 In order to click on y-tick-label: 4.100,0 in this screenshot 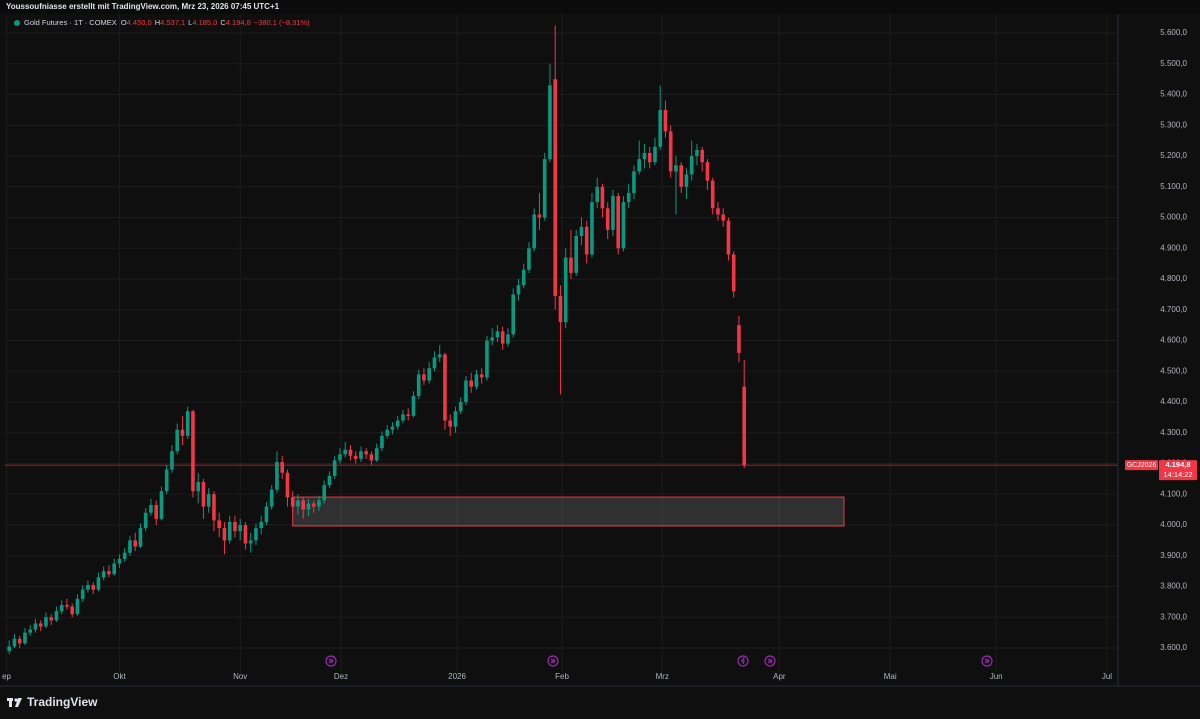, I will do `click(1173, 493)`.